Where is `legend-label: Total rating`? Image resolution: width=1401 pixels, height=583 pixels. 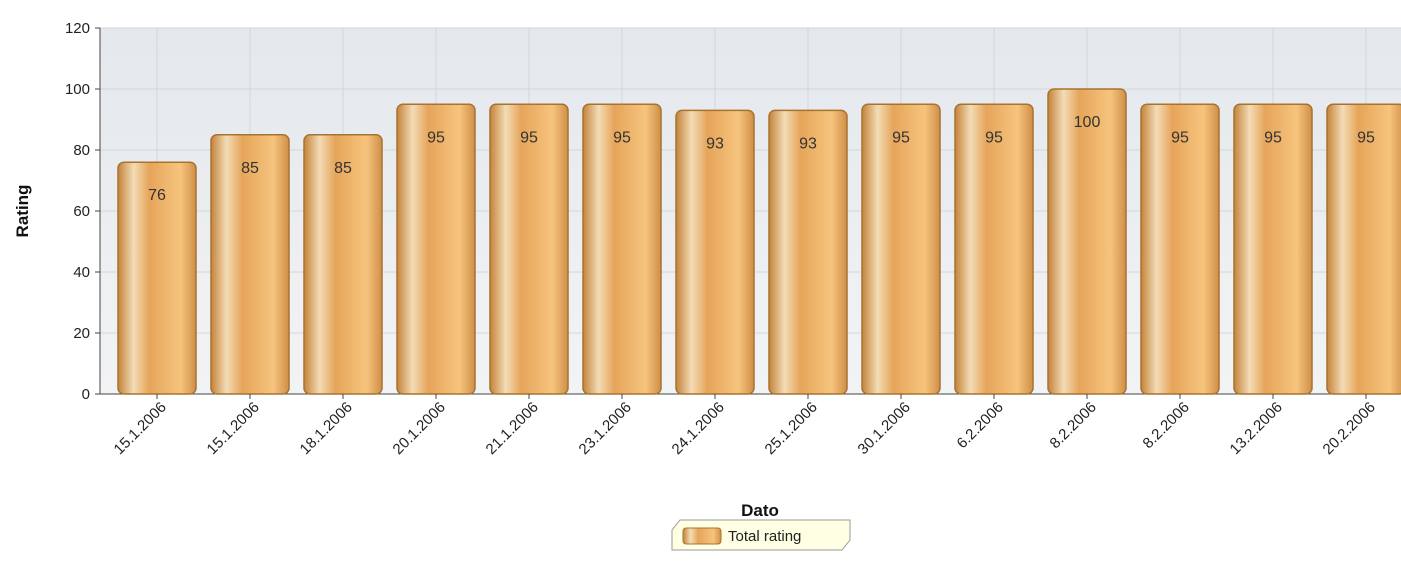 legend-label: Total rating is located at coordinates (764, 536).